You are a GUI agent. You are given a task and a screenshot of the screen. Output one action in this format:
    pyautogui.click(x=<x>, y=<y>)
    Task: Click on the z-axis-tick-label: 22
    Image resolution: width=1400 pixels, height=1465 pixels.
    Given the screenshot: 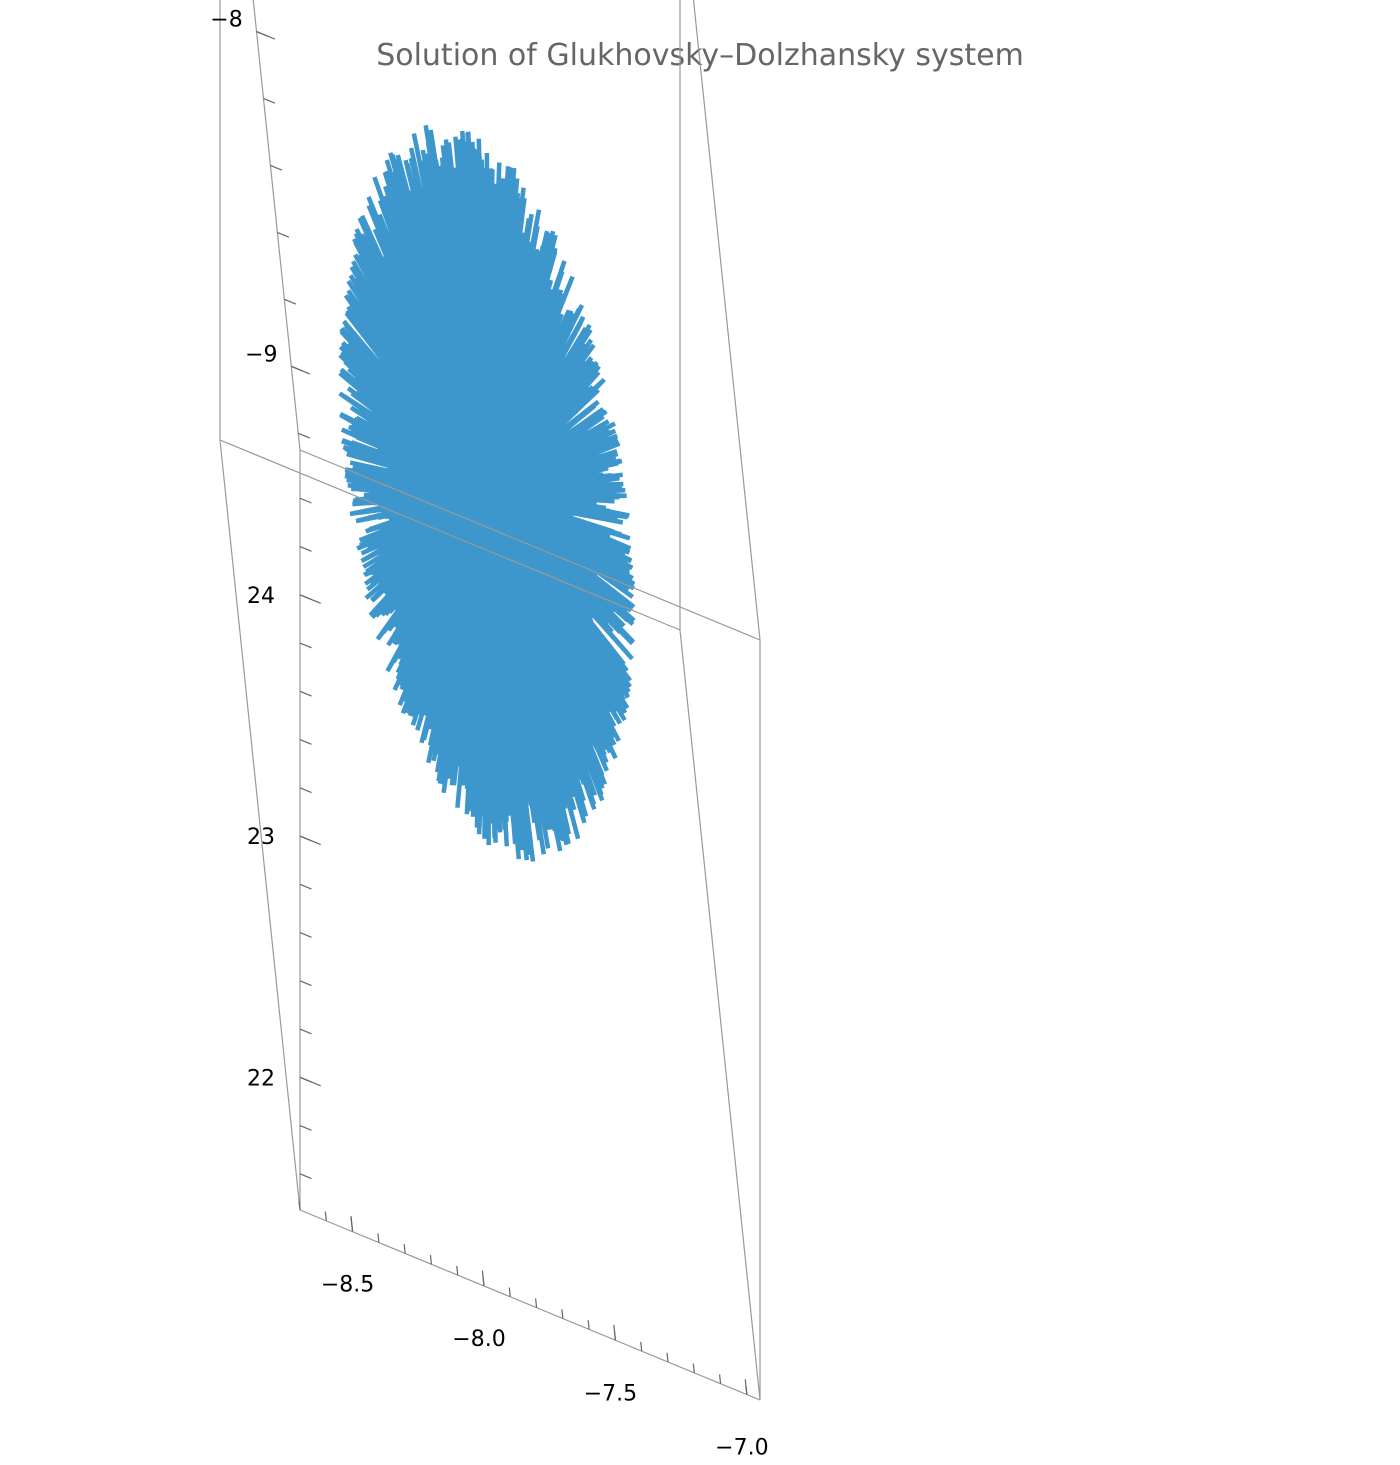 What is the action you would take?
    pyautogui.click(x=261, y=1078)
    